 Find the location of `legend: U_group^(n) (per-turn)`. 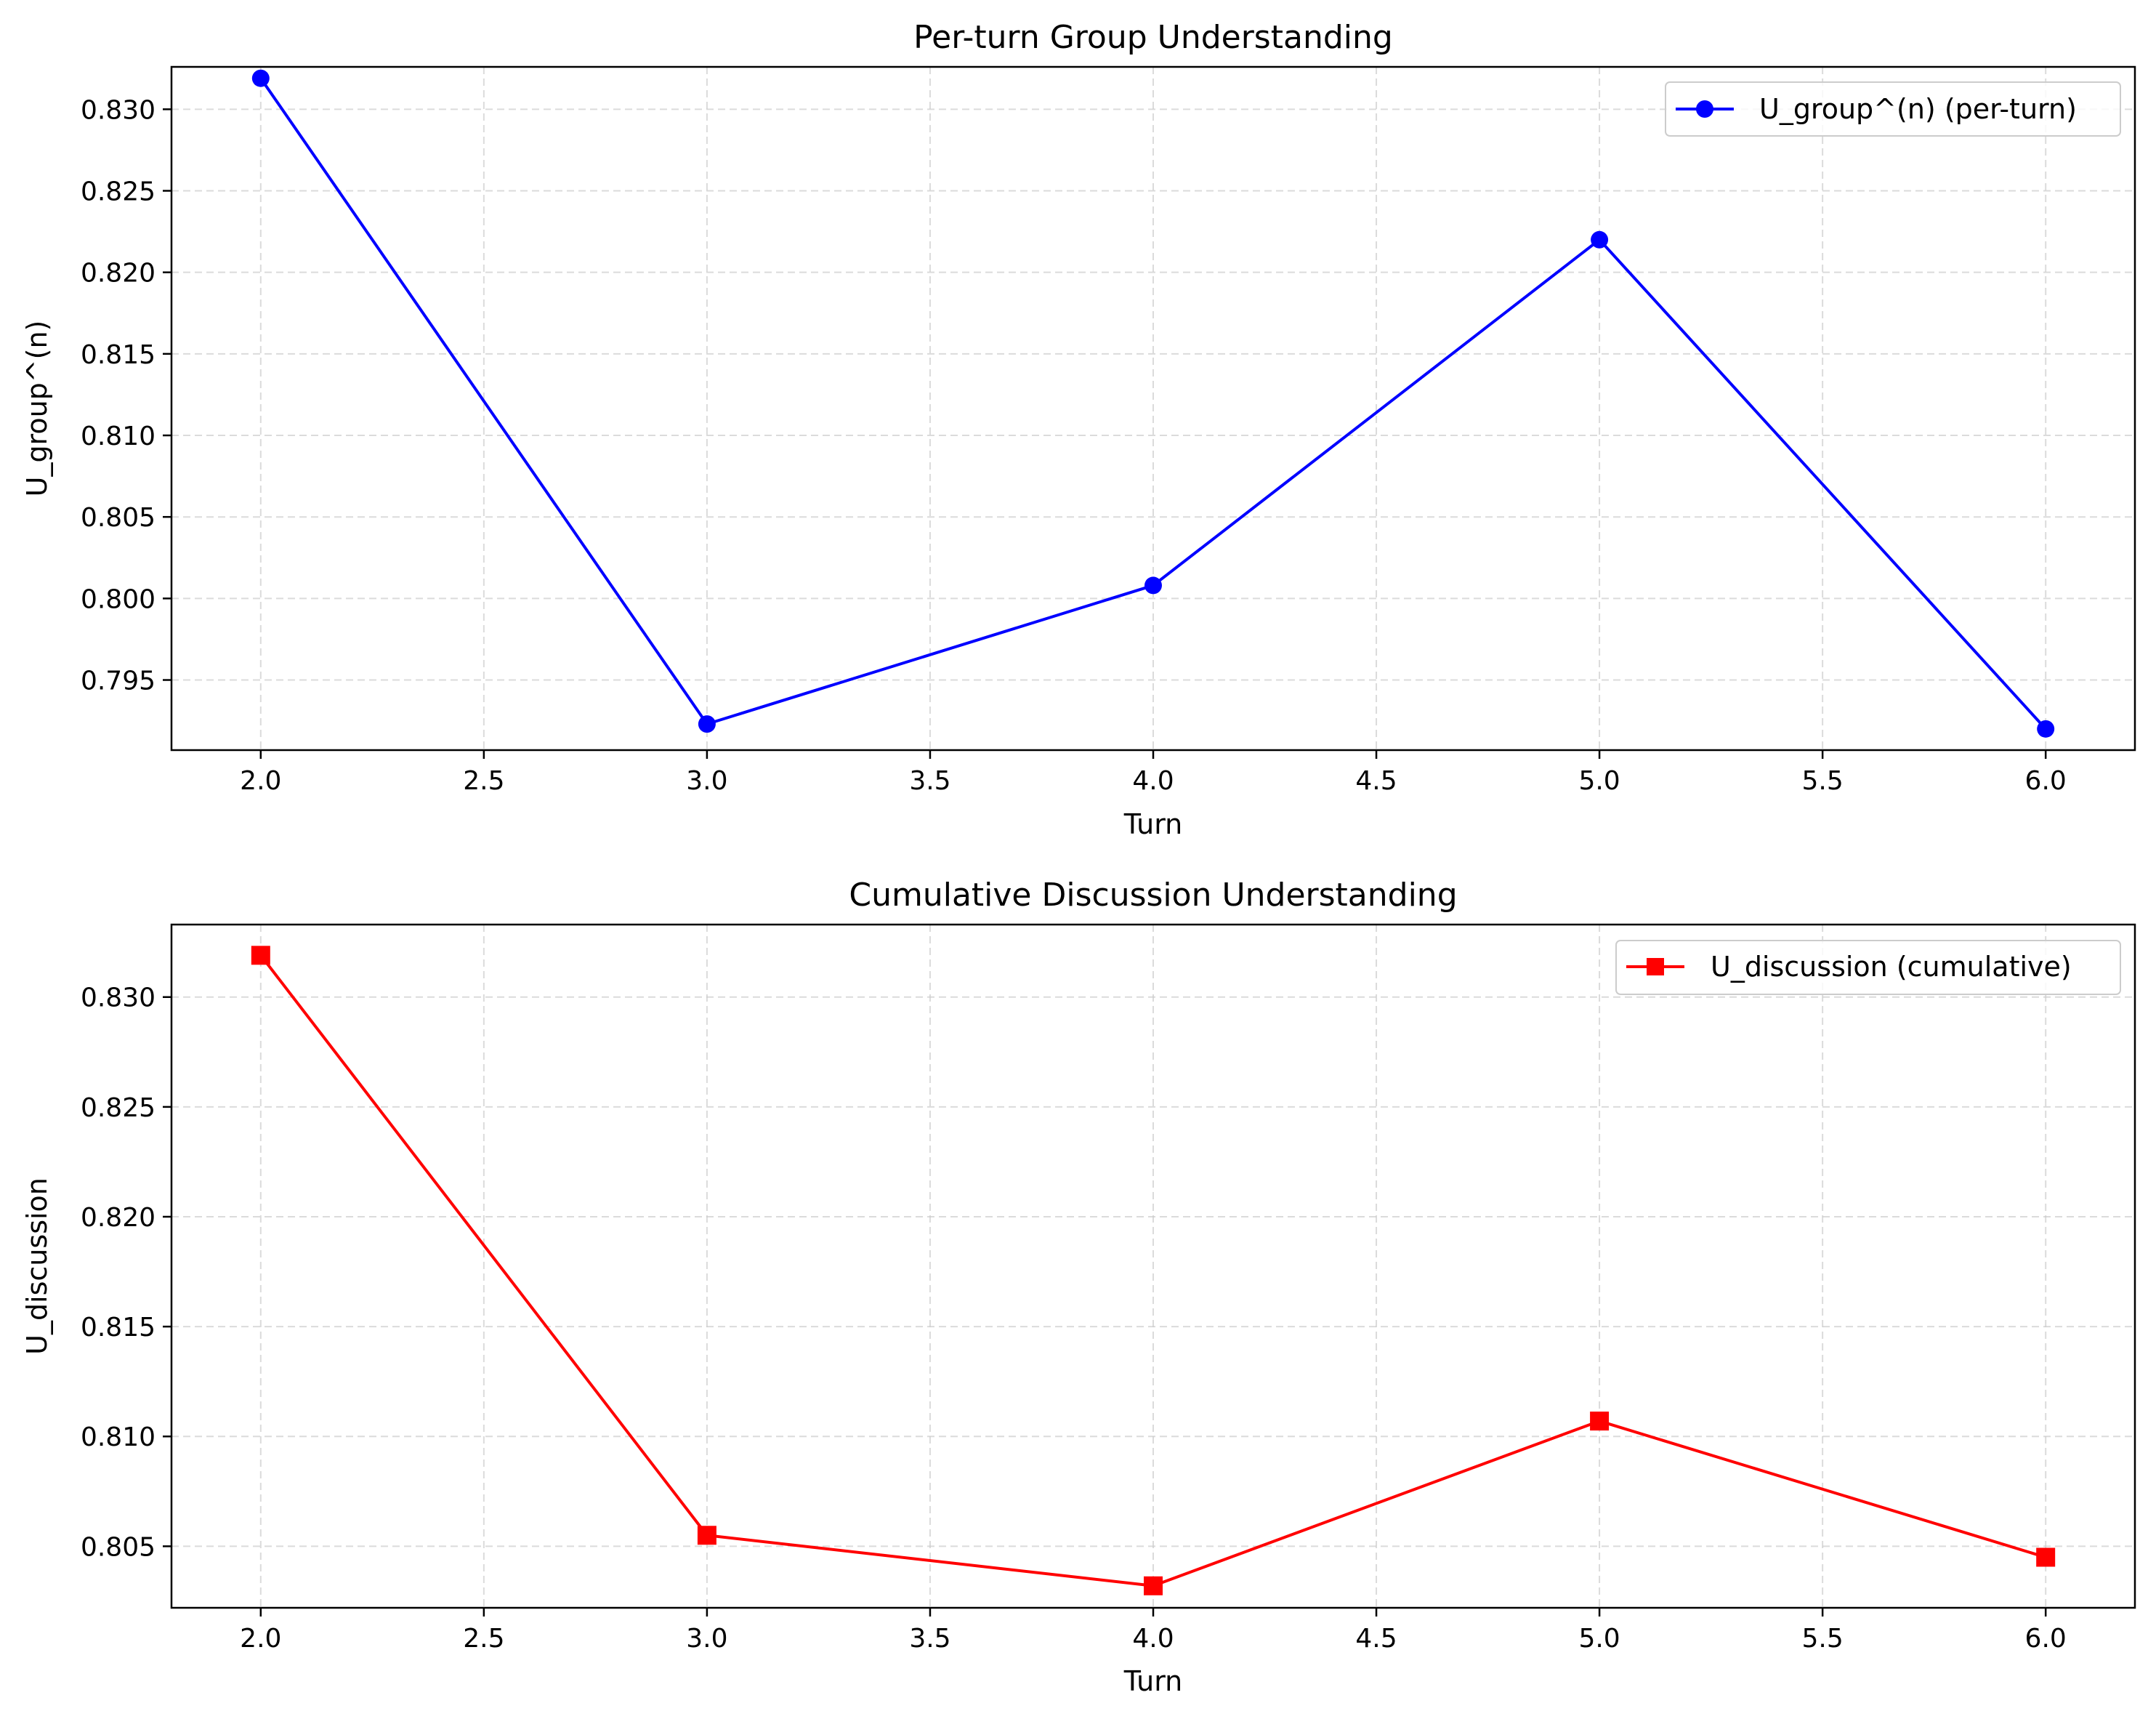

legend: U_group^(n) (per-turn) is located at coordinates (1893, 109).